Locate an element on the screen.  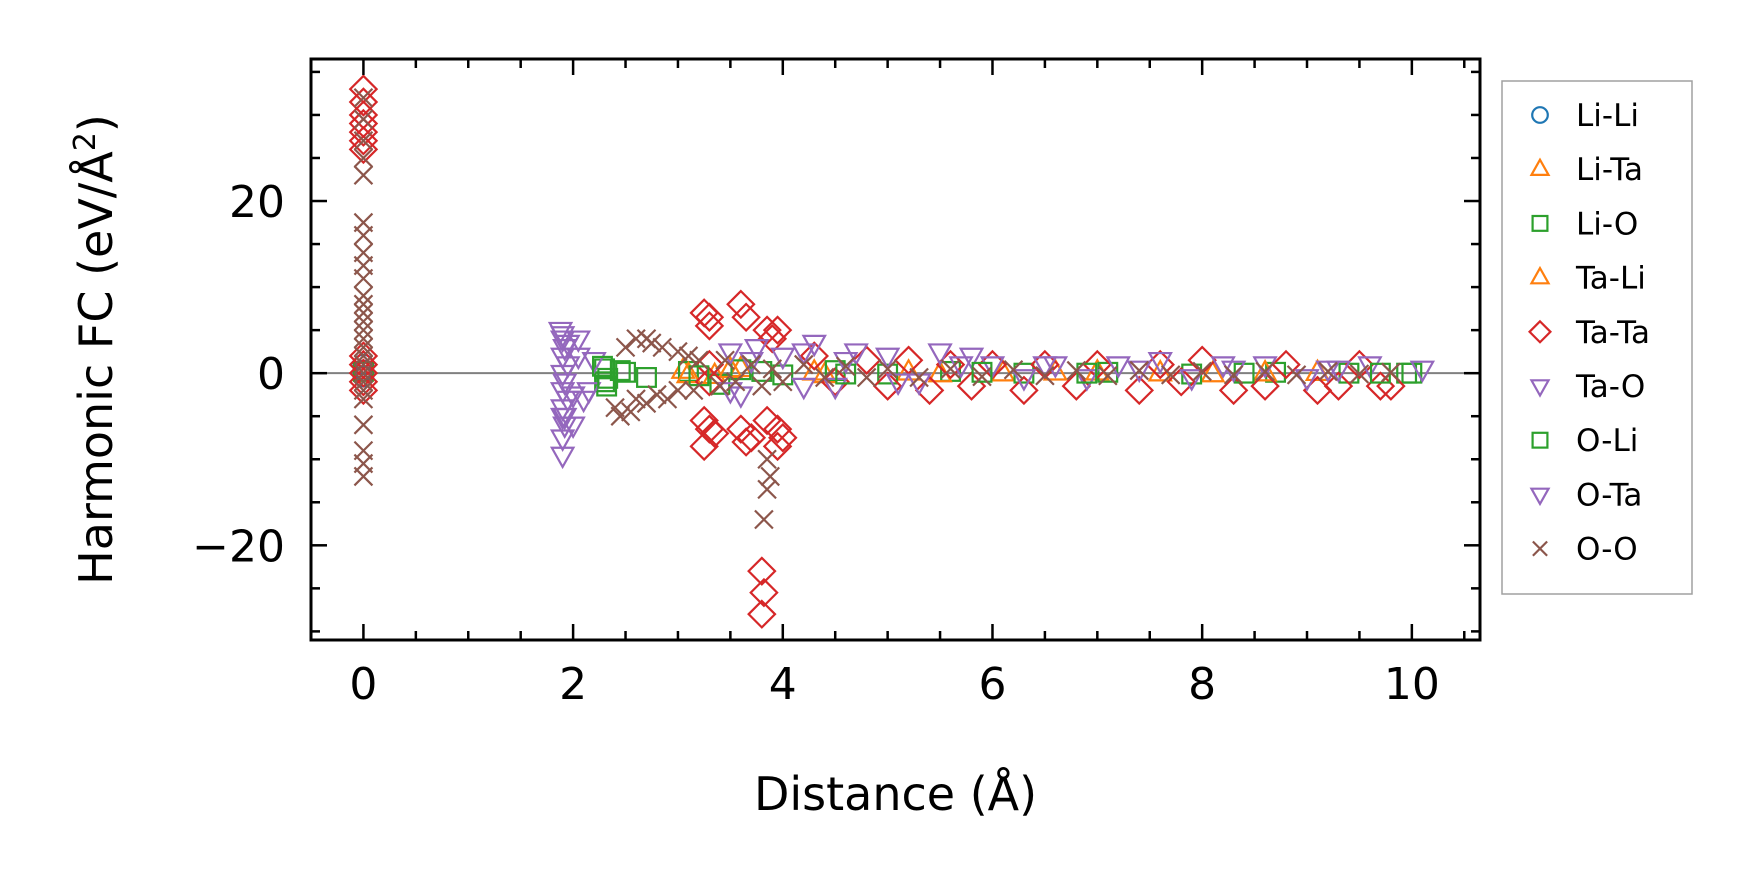
legend-label-ta-ta: Ta-Ta is located at coordinates (1612, 333).